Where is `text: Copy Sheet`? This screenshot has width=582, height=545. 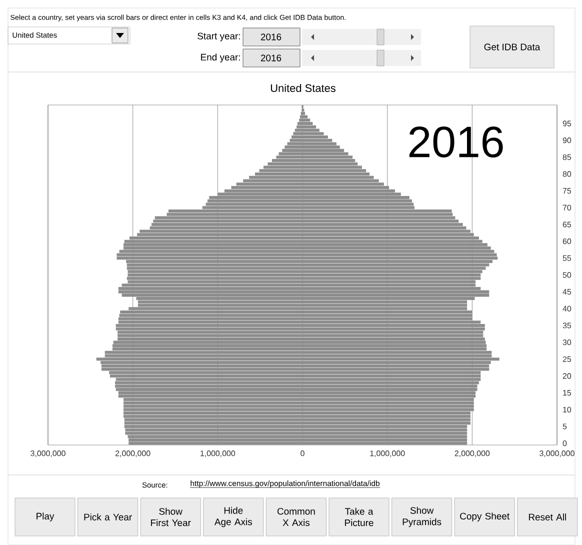
text: Copy Sheet is located at coordinates (485, 517).